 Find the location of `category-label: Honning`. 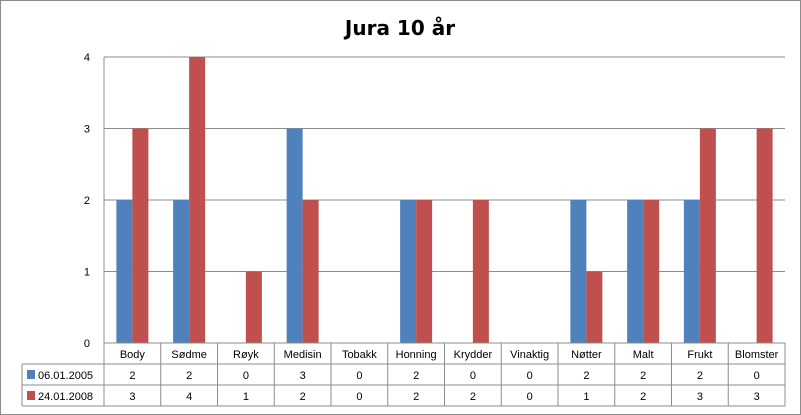

category-label: Honning is located at coordinates (416, 355).